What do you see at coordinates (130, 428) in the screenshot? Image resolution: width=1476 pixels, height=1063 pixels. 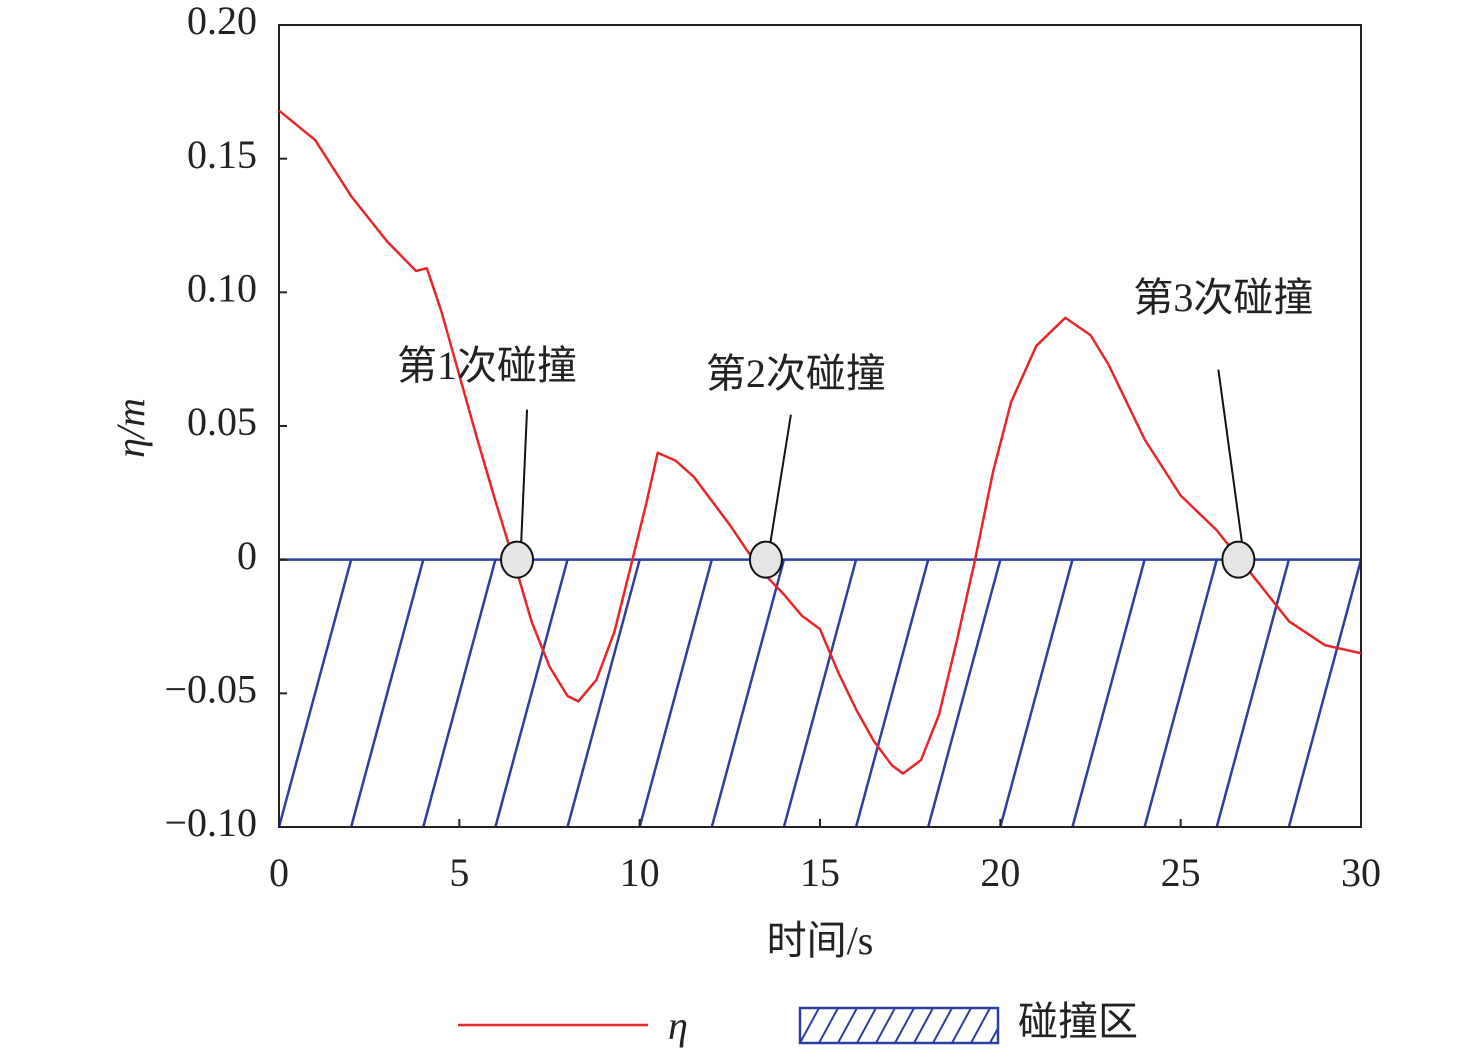 I see `y-axis-label: η/m` at bounding box center [130, 428].